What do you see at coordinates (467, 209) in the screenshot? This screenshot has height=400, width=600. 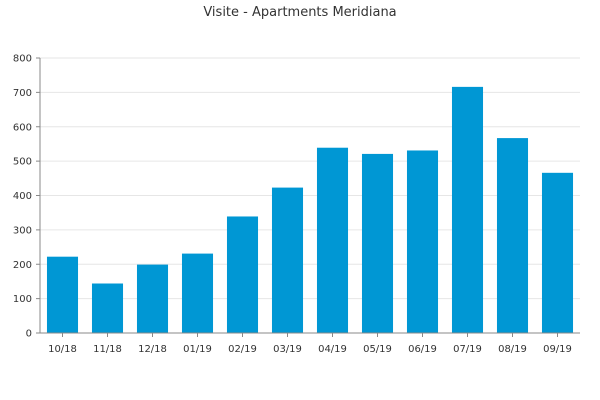 I see `bar-07/19` at bounding box center [467, 209].